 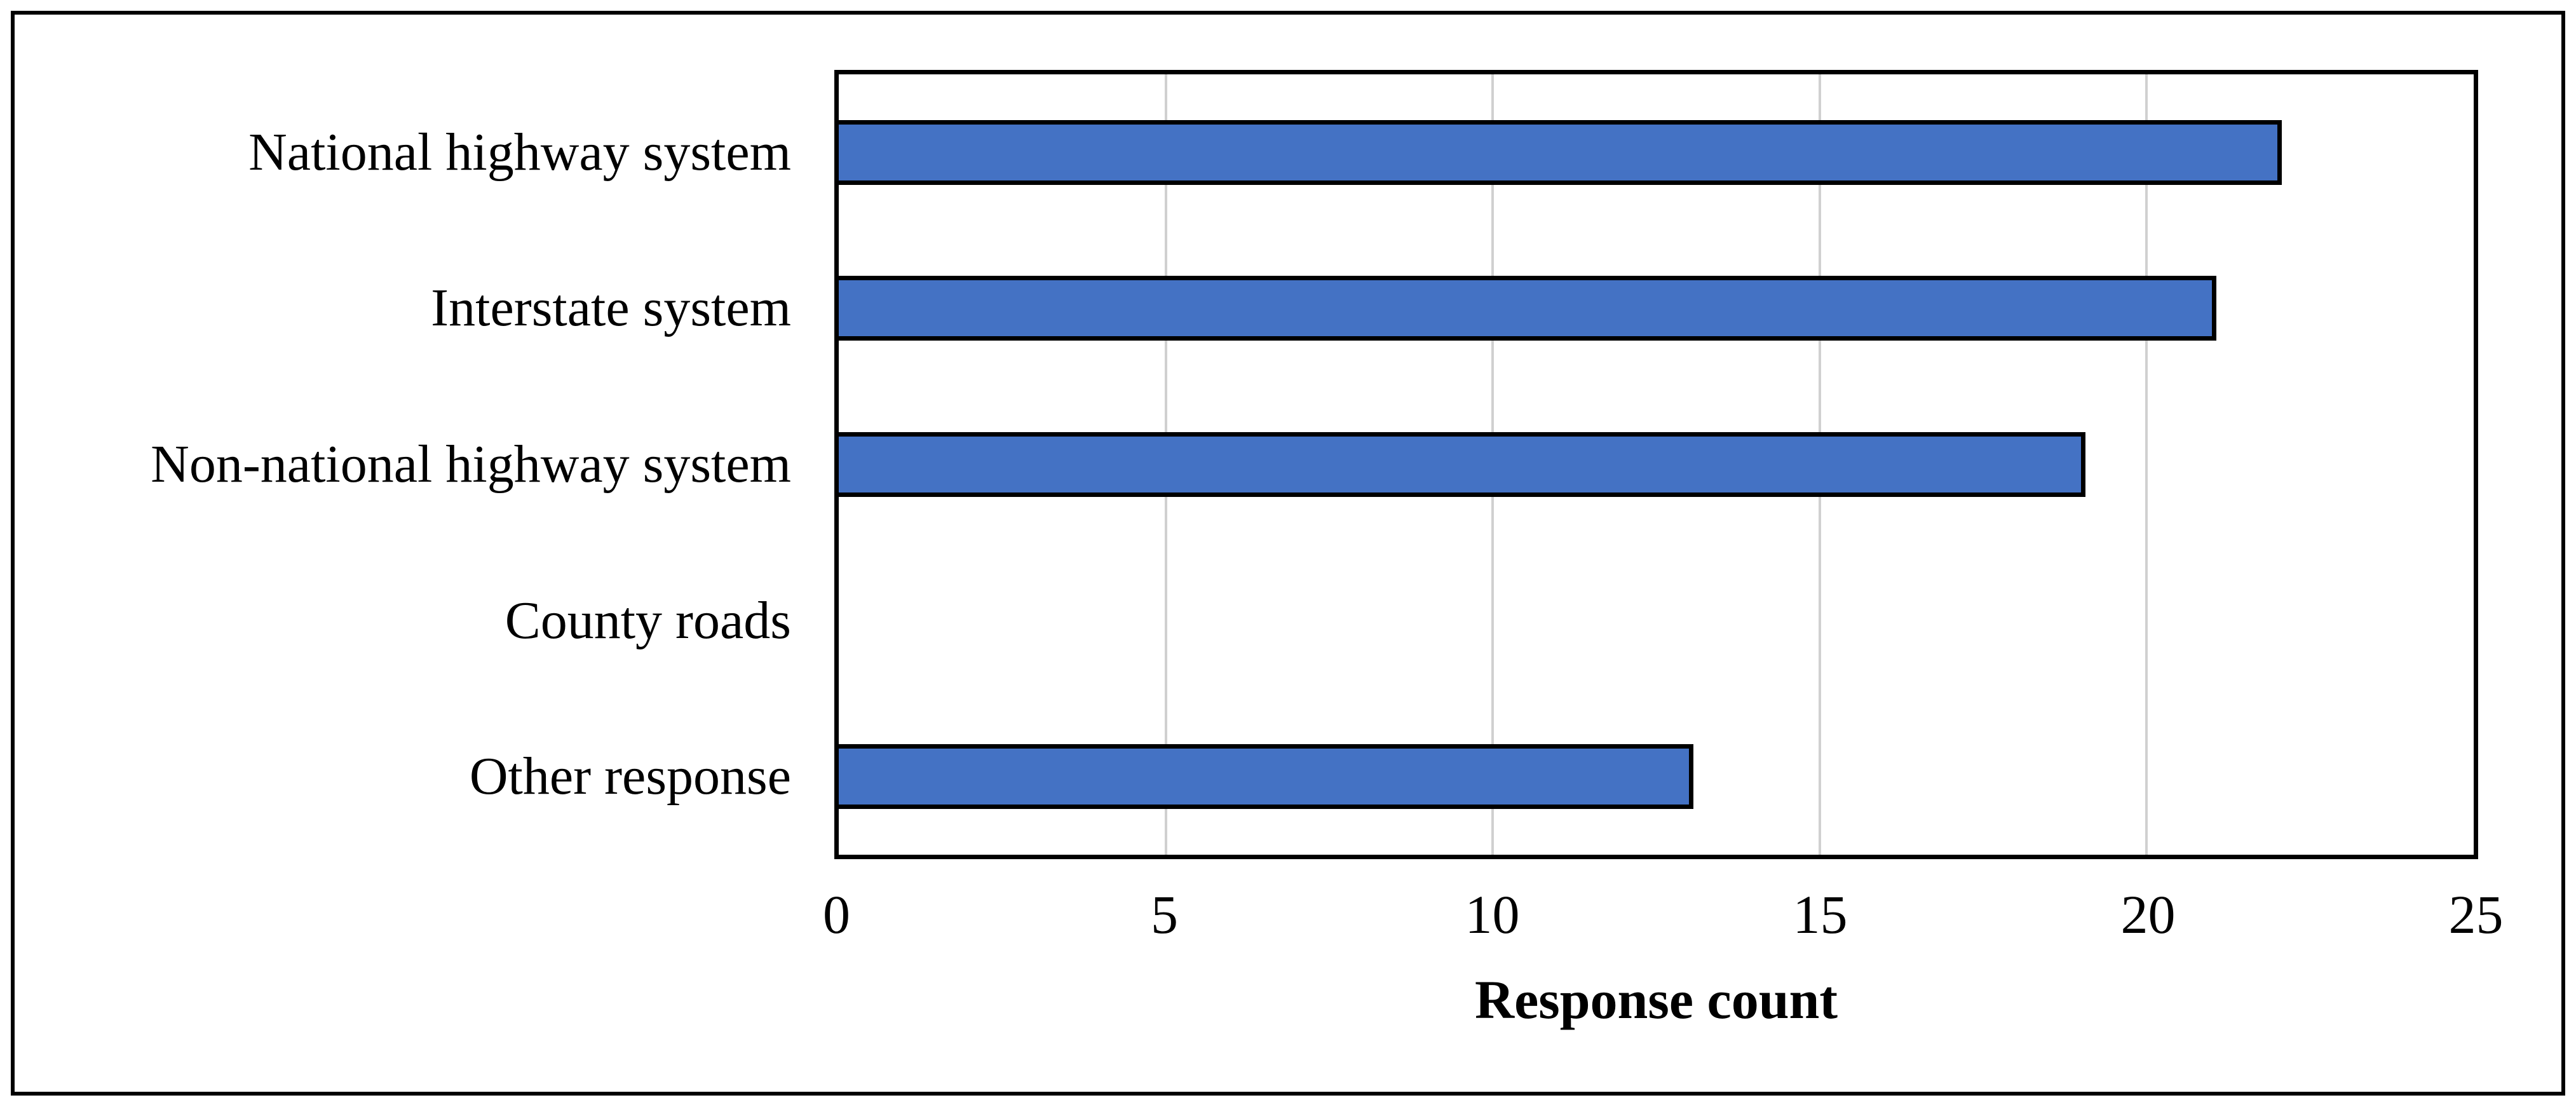 I want to click on bar-national-highway-system, so click(x=1558, y=152).